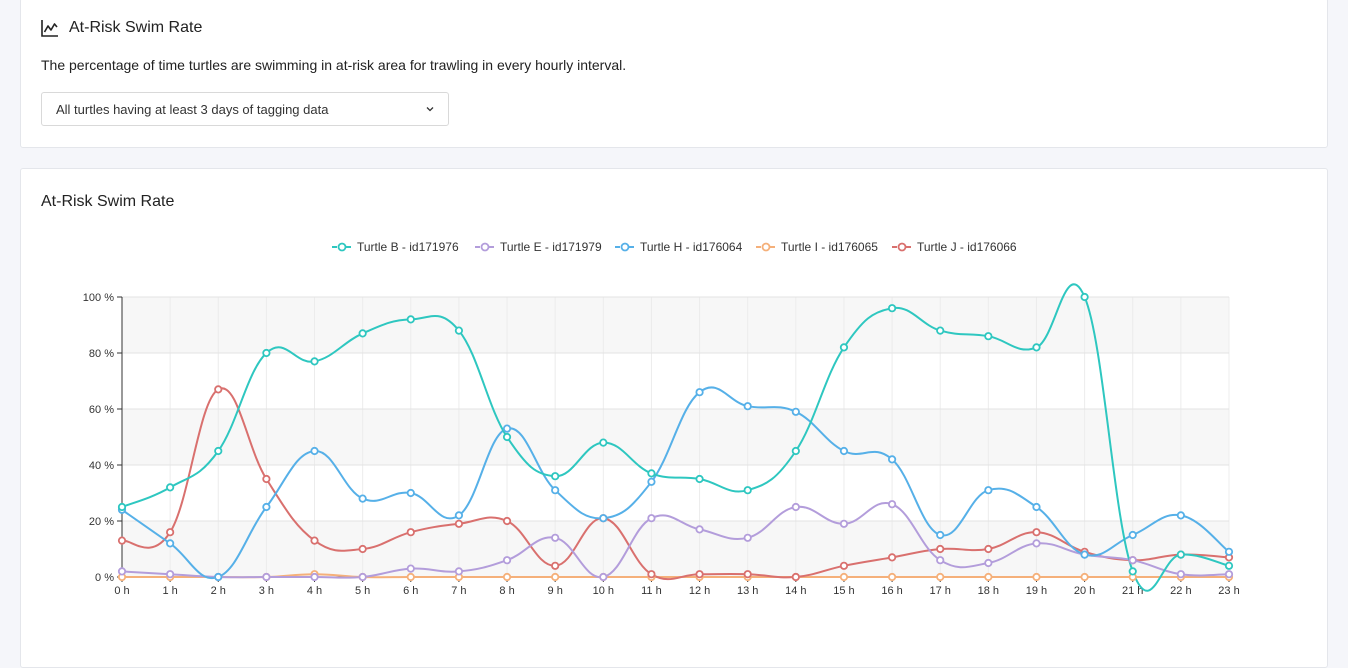 The width and height of the screenshot is (1348, 668). Describe the element at coordinates (101, 354) in the screenshot. I see `y-tick-label: 80 %` at that location.